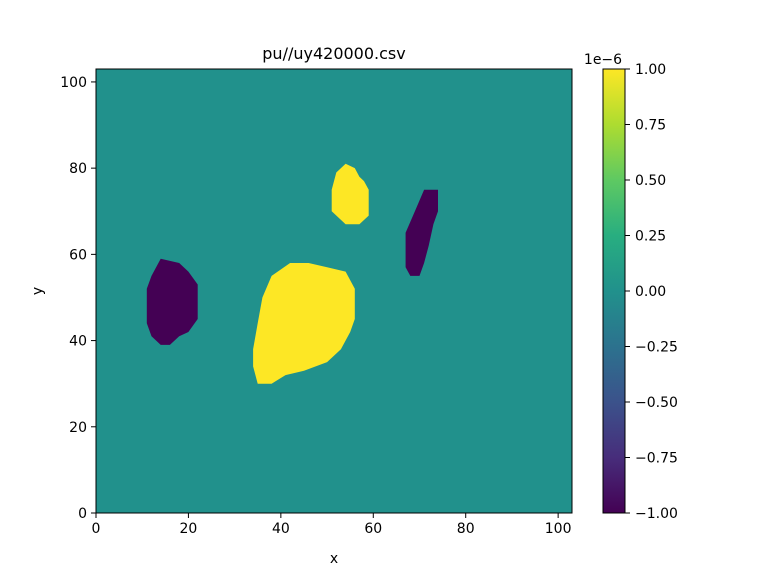  What do you see at coordinates (656, 348) in the screenshot?
I see `colorbar-tick-label: −0.25` at bounding box center [656, 348].